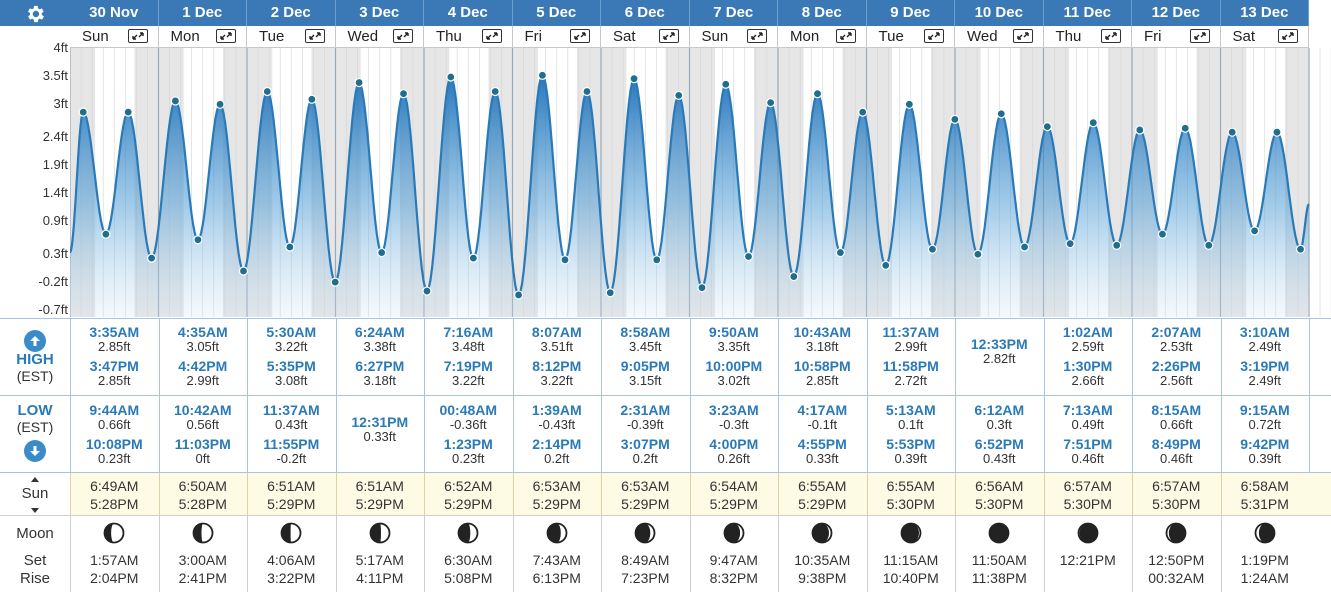  Describe the element at coordinates (1264, 13) in the screenshot. I see `date-cell: 13 Dec` at that location.